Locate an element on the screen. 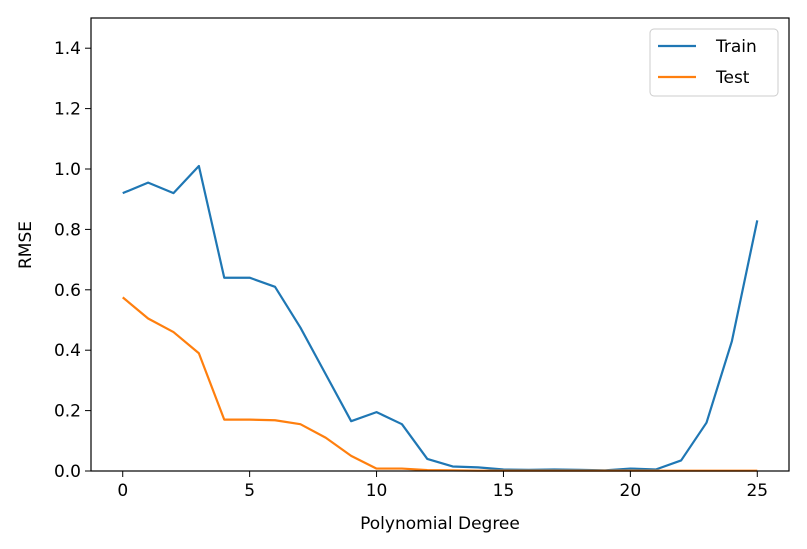 Image resolution: width=807 pixels, height=549 pixels. y-tick-label: 1.2 is located at coordinates (67, 110).